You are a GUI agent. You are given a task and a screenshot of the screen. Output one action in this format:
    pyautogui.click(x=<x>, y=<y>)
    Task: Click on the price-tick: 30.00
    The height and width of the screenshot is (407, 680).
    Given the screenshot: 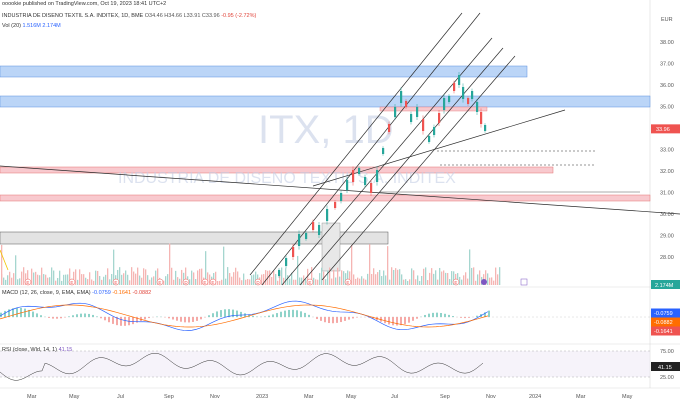 What is the action you would take?
    pyautogui.click(x=667, y=215)
    